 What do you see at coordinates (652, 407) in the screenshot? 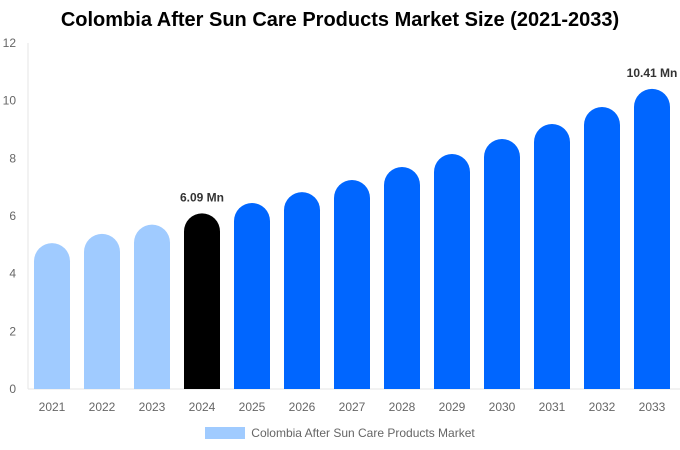
I see `x-tick-label: 2033` at bounding box center [652, 407].